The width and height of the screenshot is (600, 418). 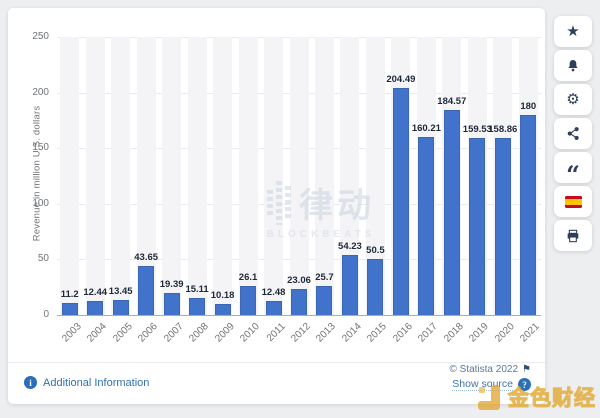 I want to click on bar-2020, so click(x=502, y=226).